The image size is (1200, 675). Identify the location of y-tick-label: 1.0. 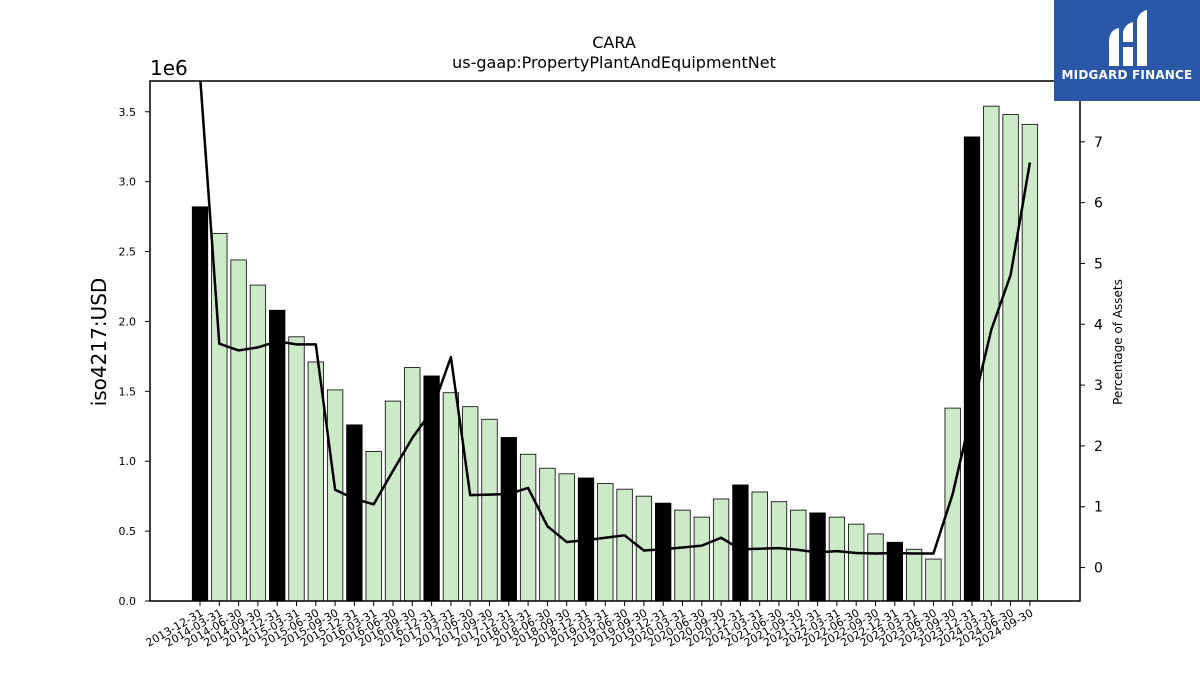
(128, 461).